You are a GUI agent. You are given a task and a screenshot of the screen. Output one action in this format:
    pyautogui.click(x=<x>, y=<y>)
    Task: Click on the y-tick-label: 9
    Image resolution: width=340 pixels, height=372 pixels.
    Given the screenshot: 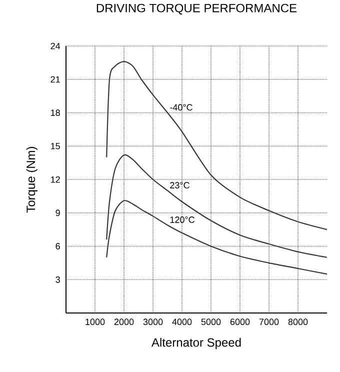 What is the action you would take?
    pyautogui.click(x=58, y=213)
    